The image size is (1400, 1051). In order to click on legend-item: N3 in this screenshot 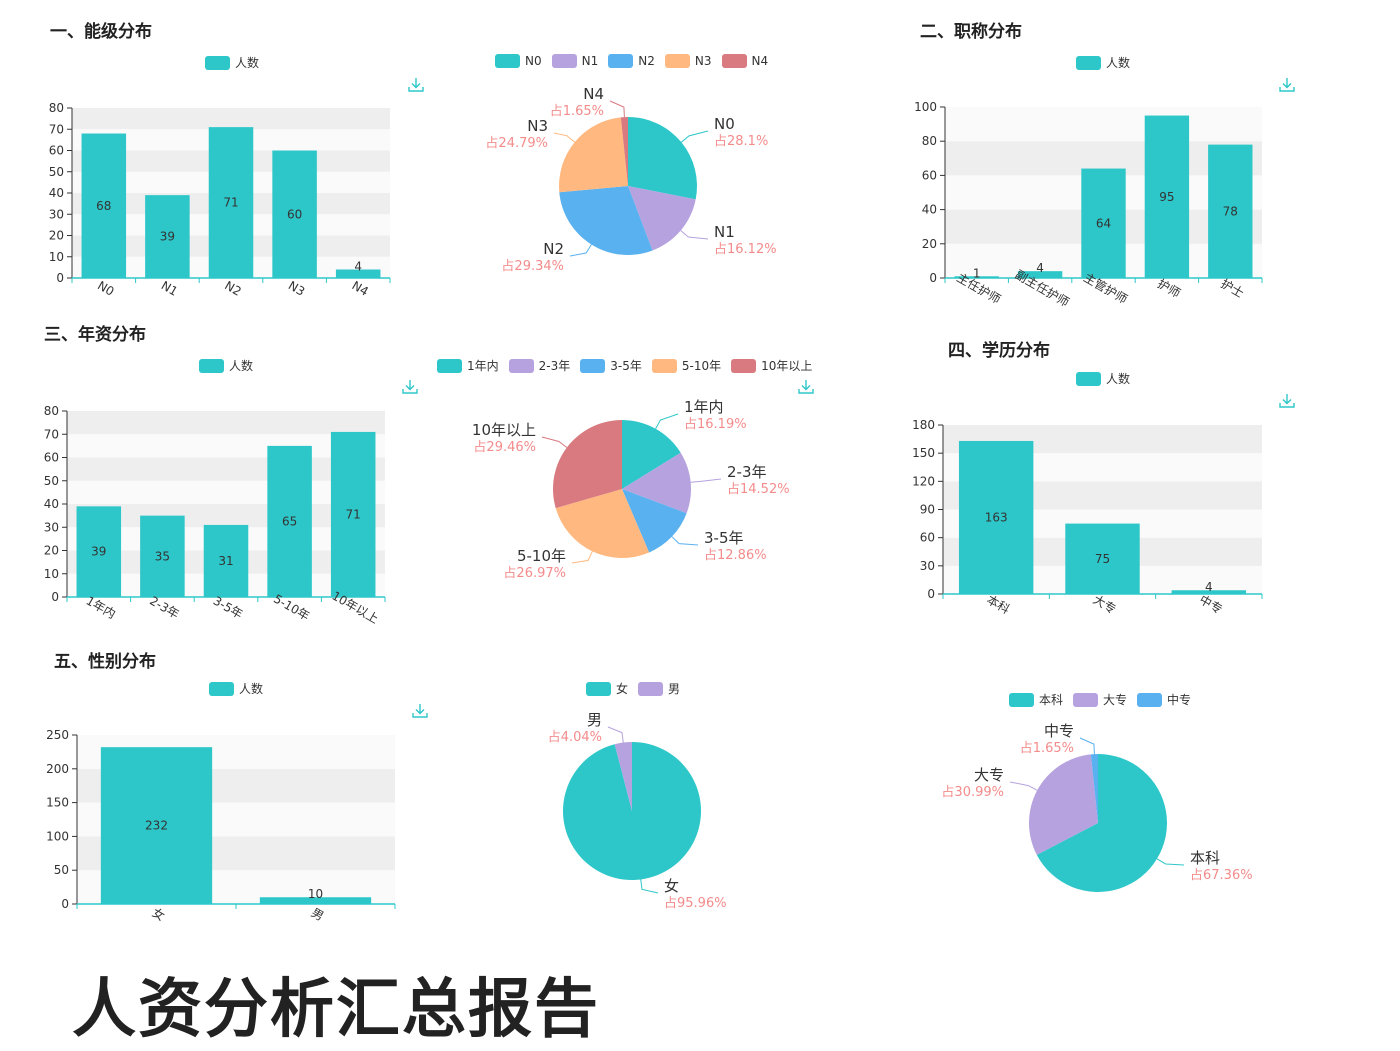, I will do `click(688, 61)`.